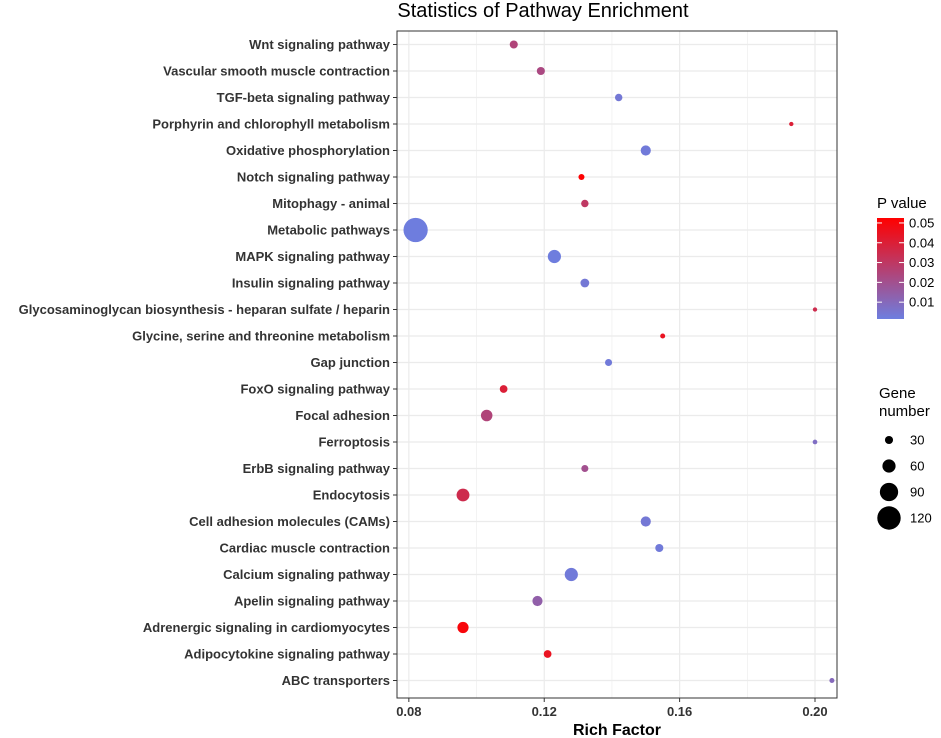  What do you see at coordinates (904, 411) in the screenshot?
I see `gene-legend-title-line2: number` at bounding box center [904, 411].